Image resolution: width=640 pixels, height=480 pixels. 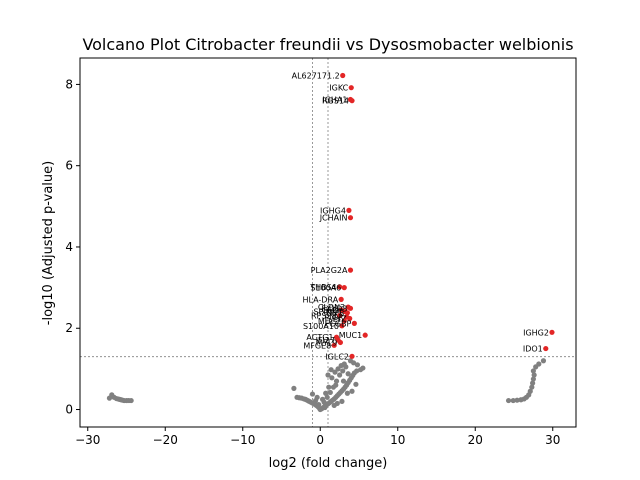 What do you see at coordinates (320, 440) in the screenshot?
I see `x-tick-label: 0` at bounding box center [320, 440].